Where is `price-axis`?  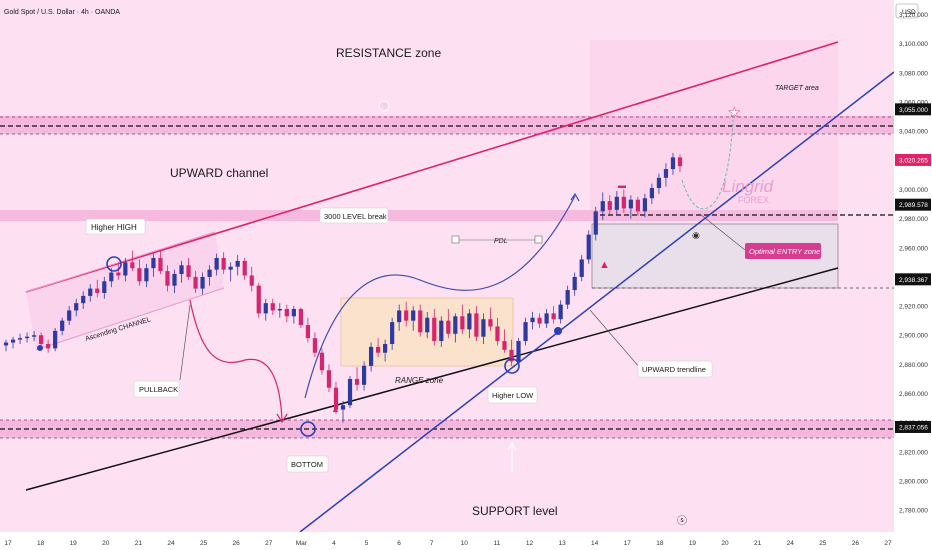
price-axis is located at coordinates (913, 266).